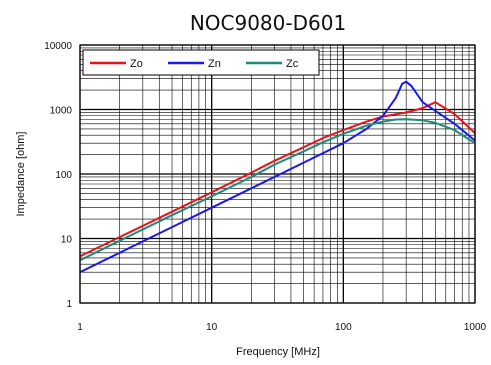 This screenshot has height=365, width=491. I want to click on x-tick-labels: 1 10 100 1000, so click(281, 327).